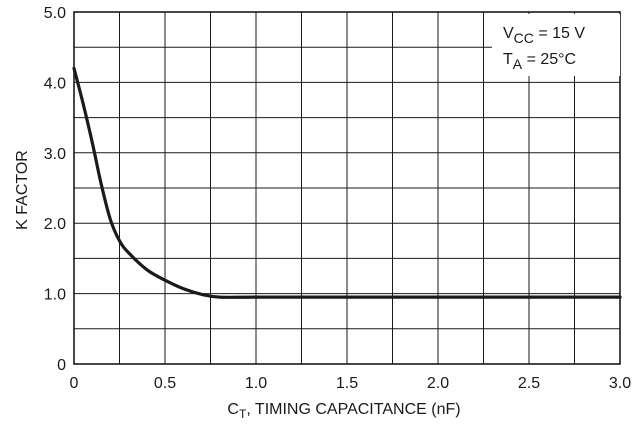 Image resolution: width=632 pixels, height=425 pixels. Describe the element at coordinates (165, 383) in the screenshot. I see `x-tick-label: 0.5` at that location.